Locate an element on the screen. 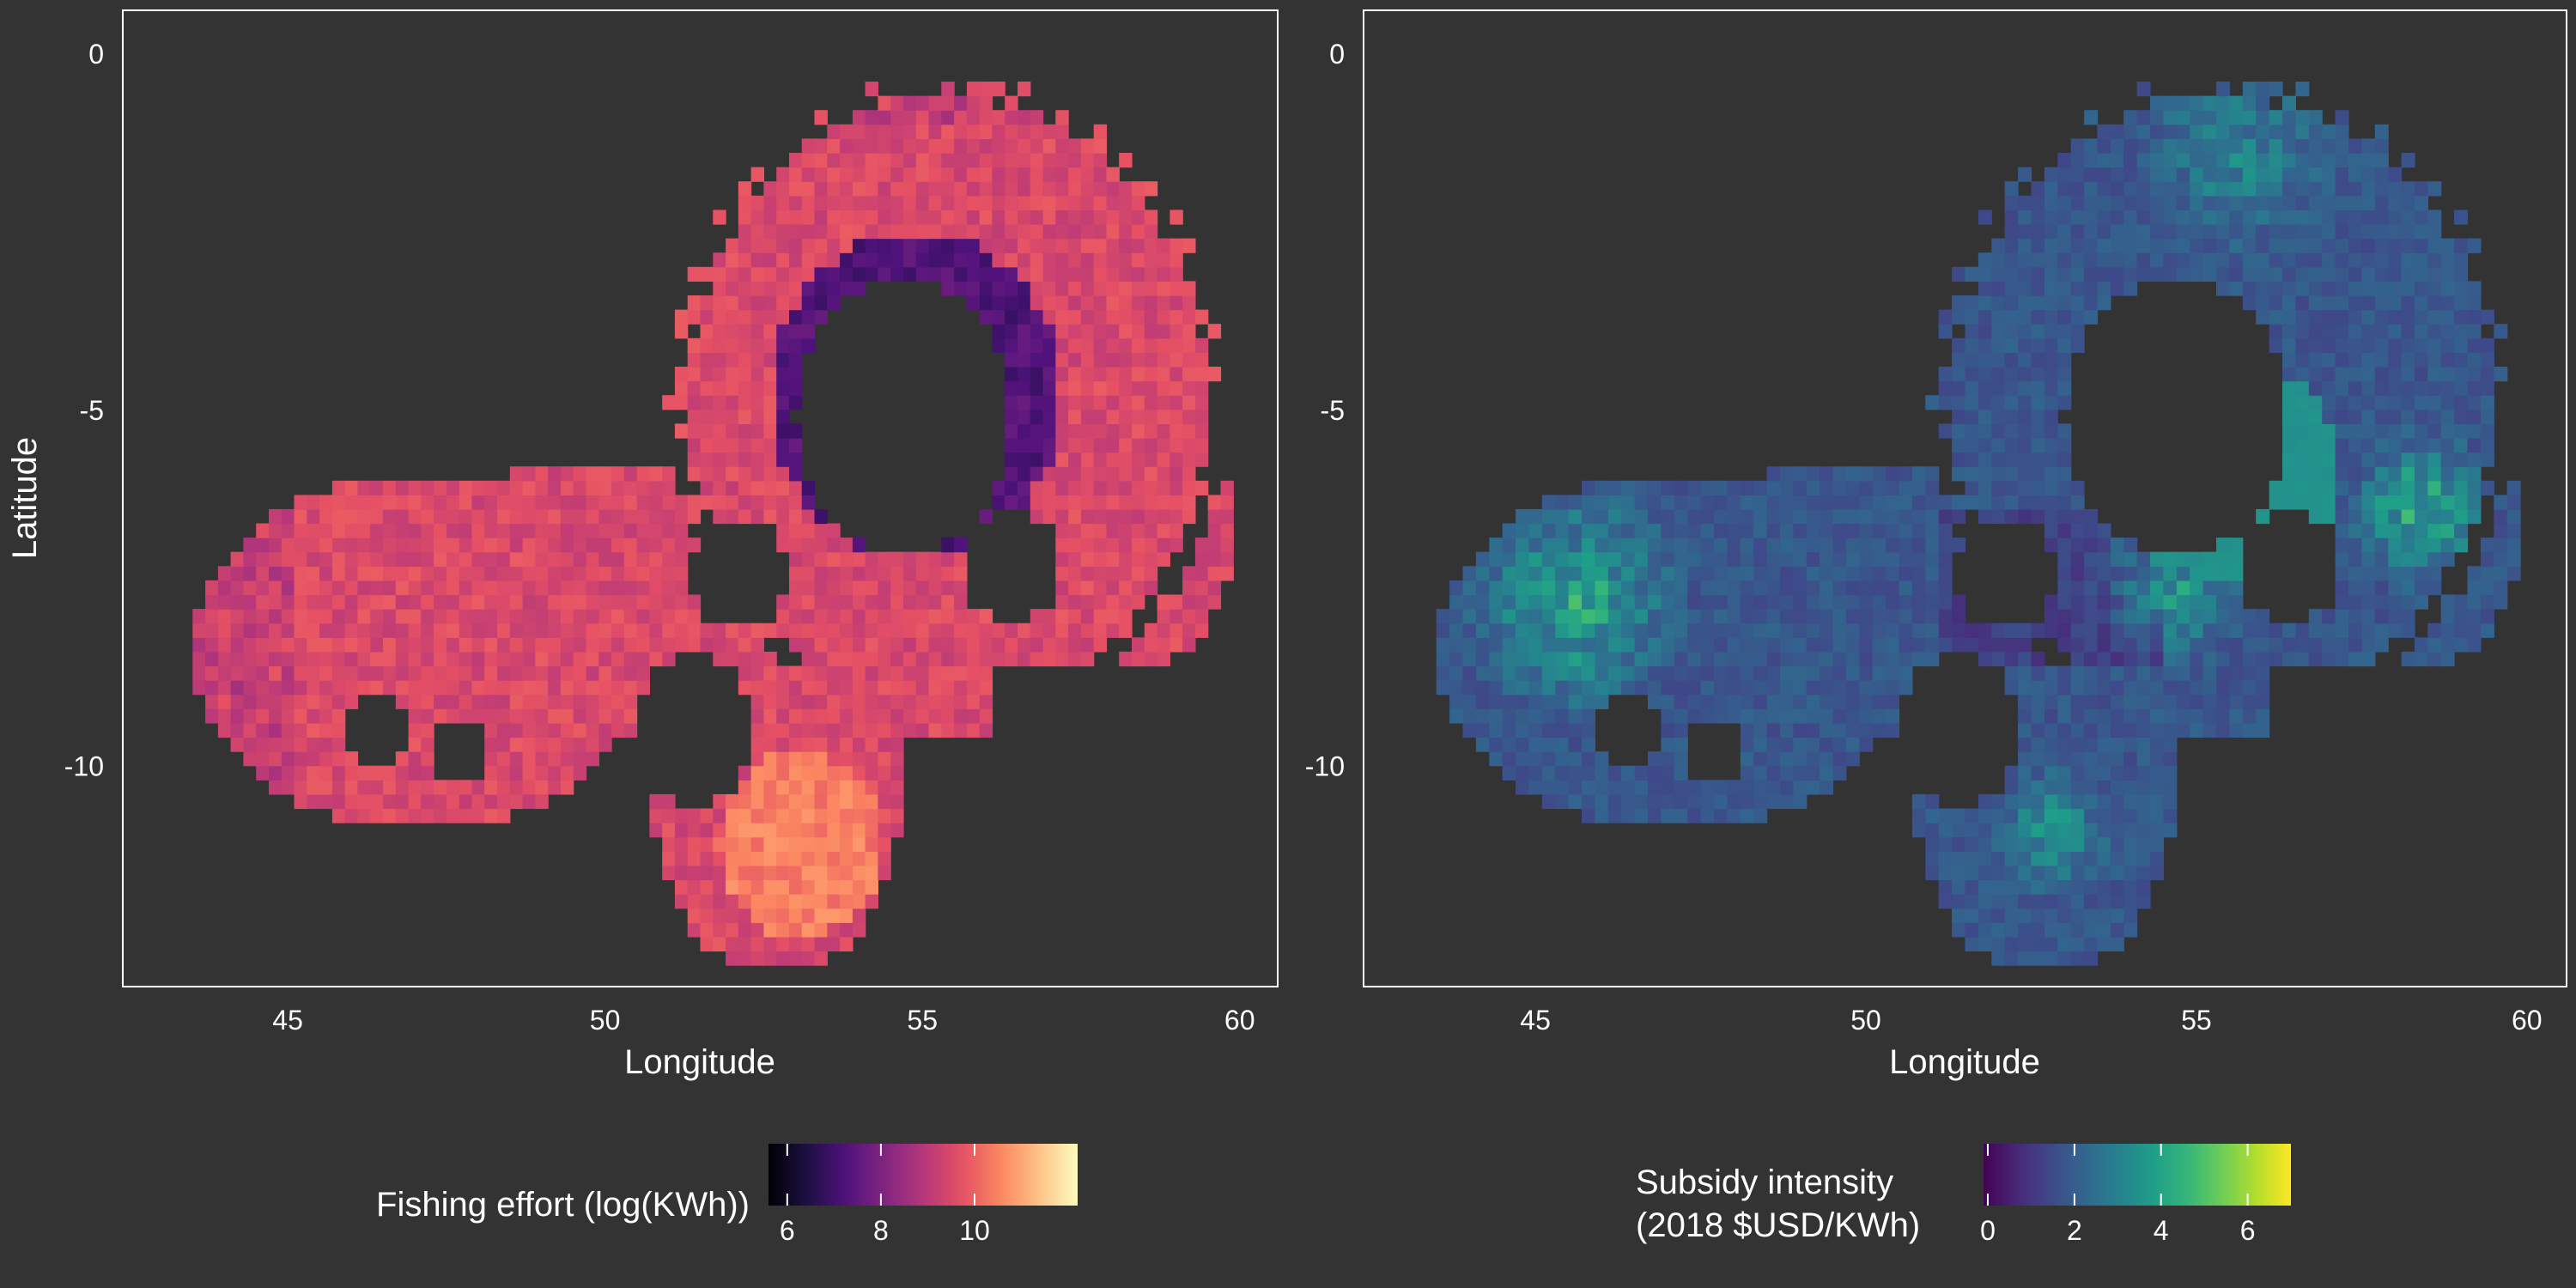  legend-colorbar is located at coordinates (924, 1175).